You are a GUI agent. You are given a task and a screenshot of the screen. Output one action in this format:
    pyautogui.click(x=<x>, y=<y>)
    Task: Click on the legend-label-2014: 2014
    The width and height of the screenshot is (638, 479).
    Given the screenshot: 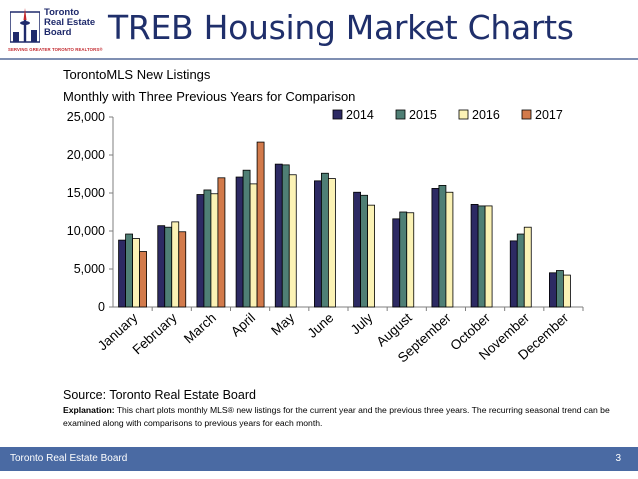 What is the action you would take?
    pyautogui.click(x=360, y=115)
    